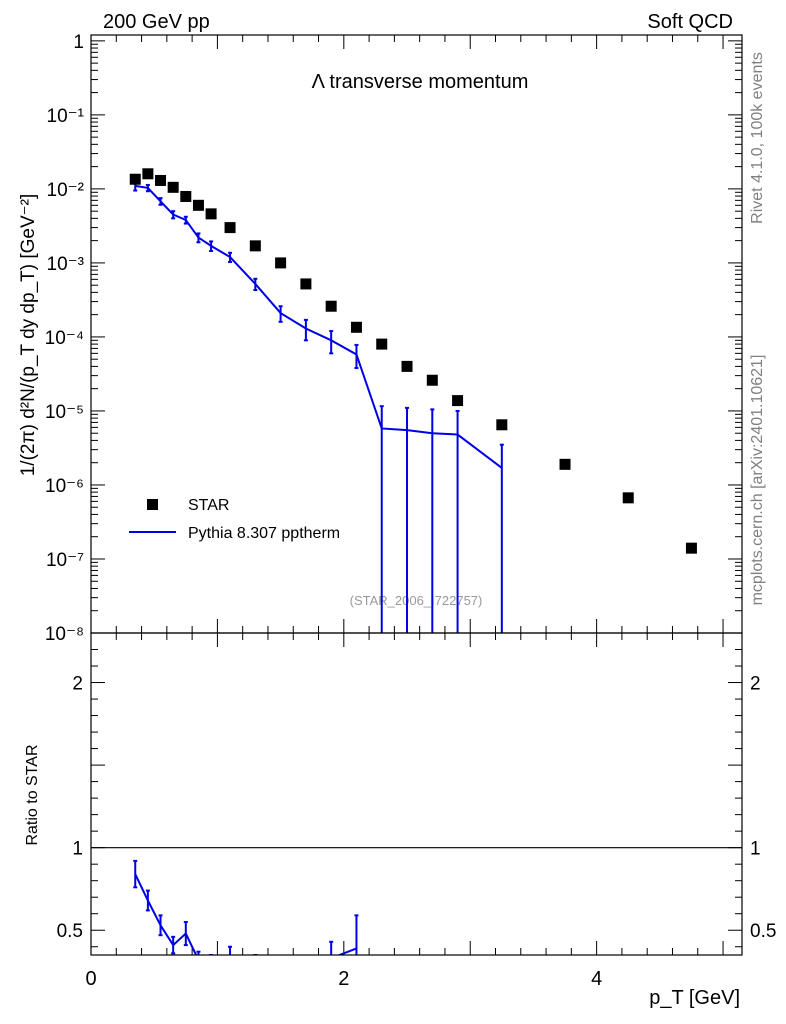  What do you see at coordinates (66, 116) in the screenshot?
I see `y-tick-label-main: 10⁻¹` at bounding box center [66, 116].